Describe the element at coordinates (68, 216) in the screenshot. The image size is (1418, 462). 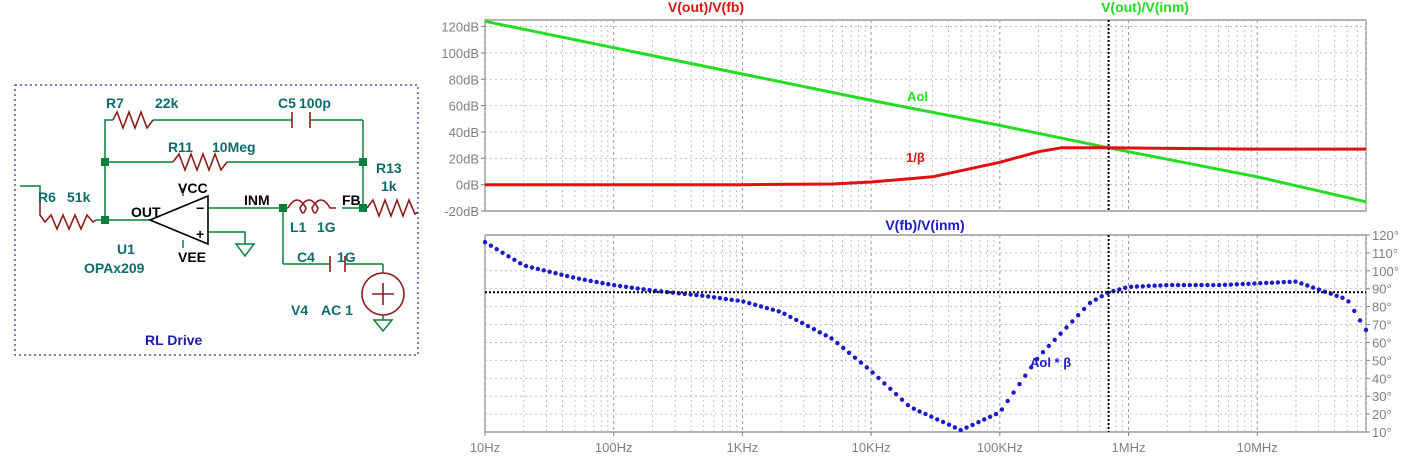
I see `r6-body` at that location.